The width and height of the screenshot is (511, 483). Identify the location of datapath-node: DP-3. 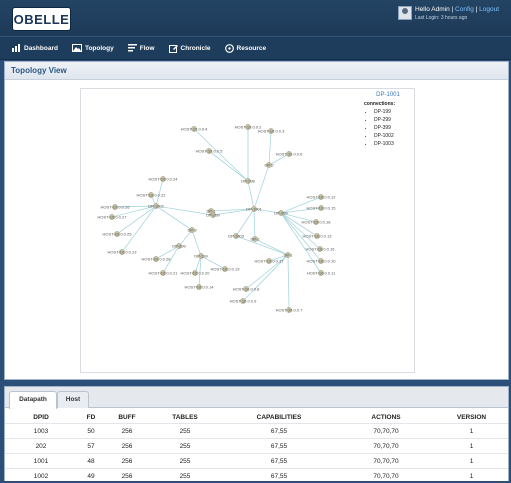
(192, 229).